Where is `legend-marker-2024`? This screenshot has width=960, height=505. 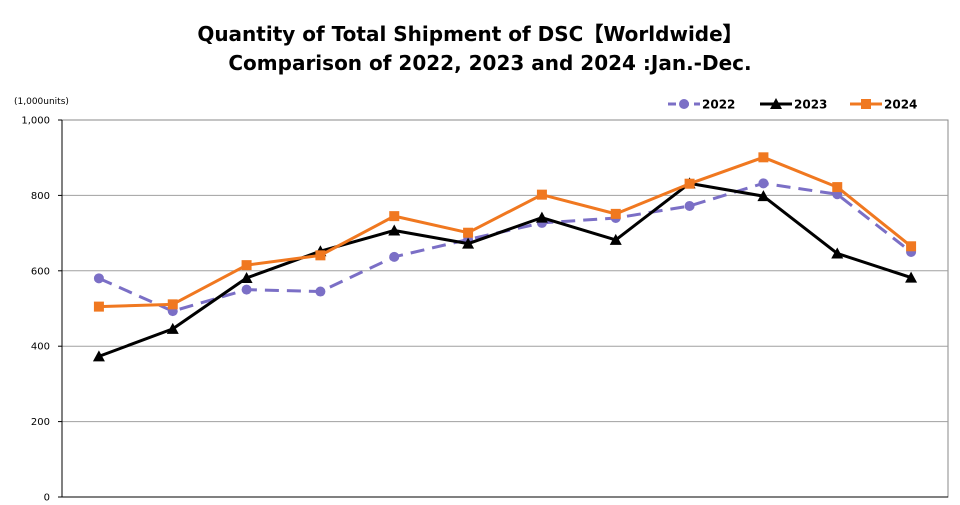 legend-marker-2024 is located at coordinates (866, 104).